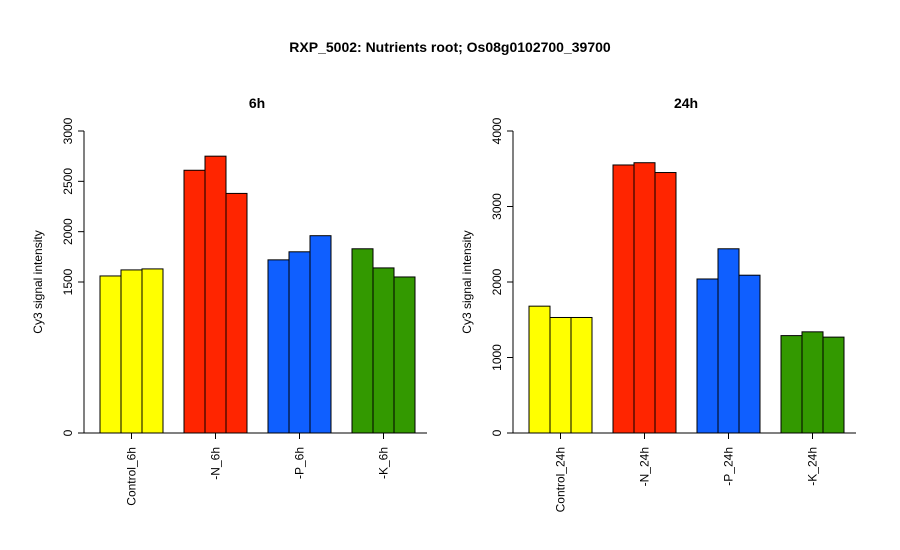 This screenshot has height=550, width=900. Describe the element at coordinates (833, 385) in the screenshot. I see `bar--K_24h-3` at that location.